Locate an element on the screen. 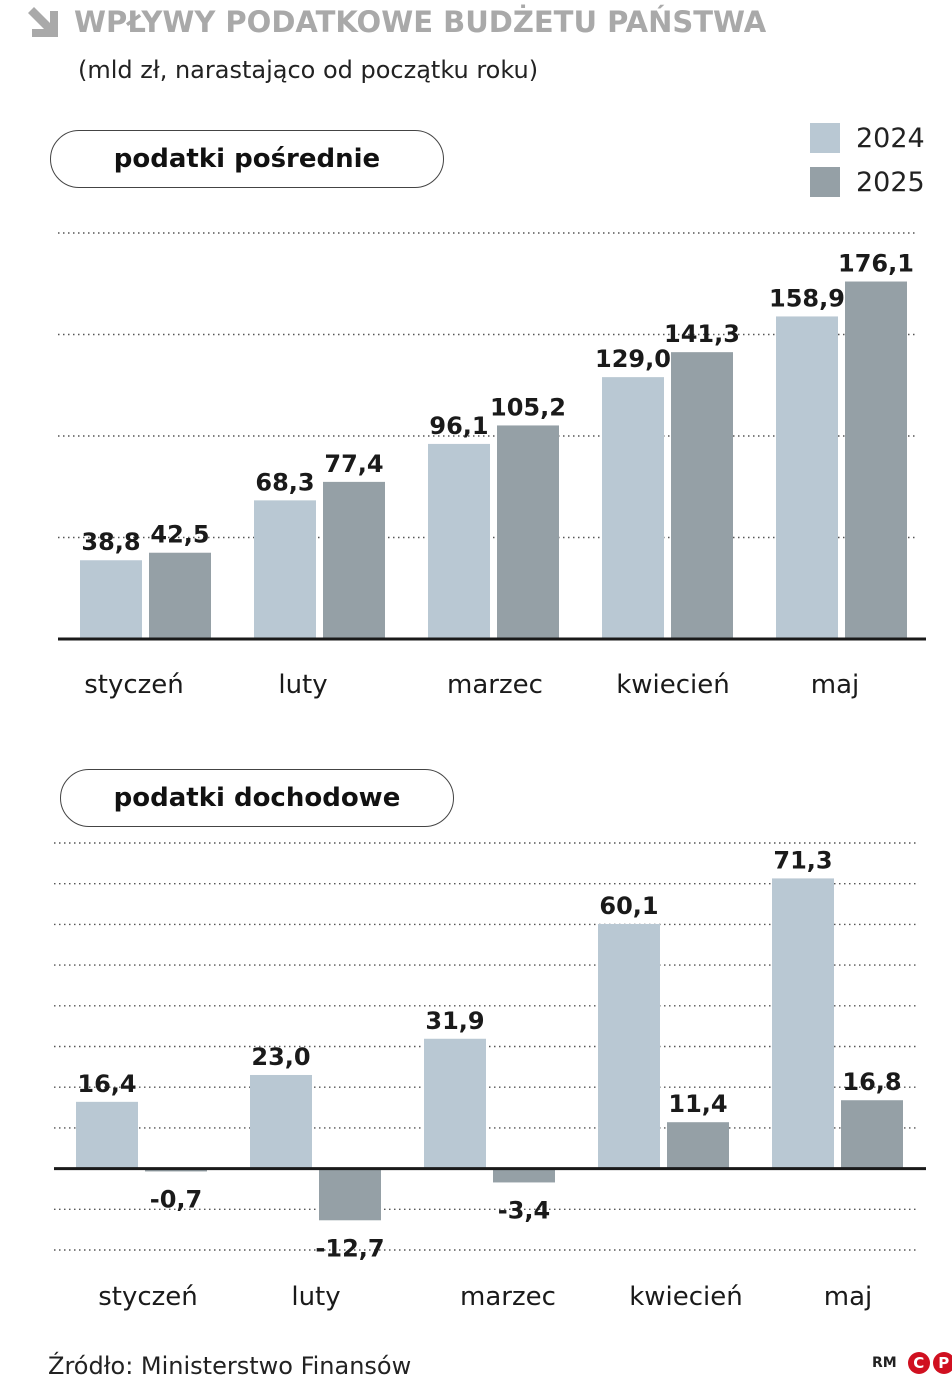 The image size is (952, 1386). data-label-2024-2: 68,3 is located at coordinates (284, 482).